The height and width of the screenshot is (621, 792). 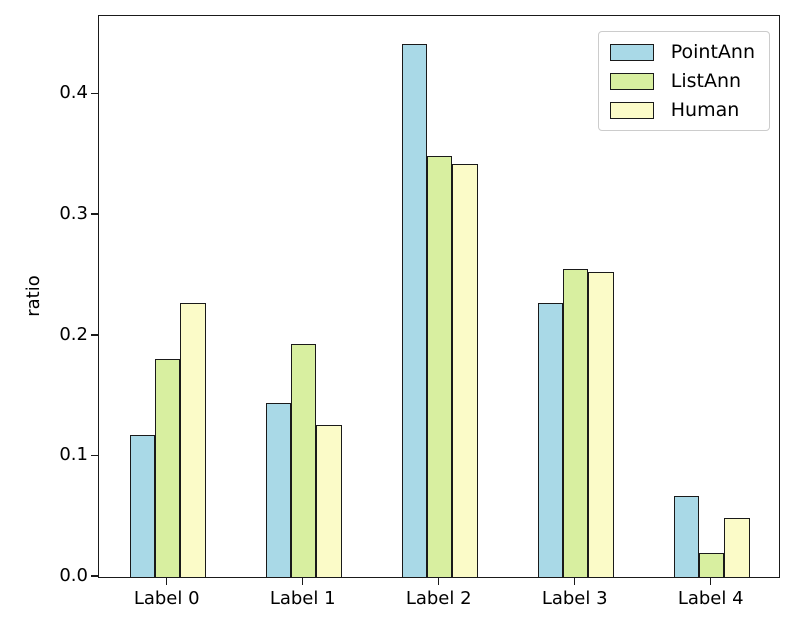 I want to click on y-tick-label: 0.2, so click(x=73, y=334).